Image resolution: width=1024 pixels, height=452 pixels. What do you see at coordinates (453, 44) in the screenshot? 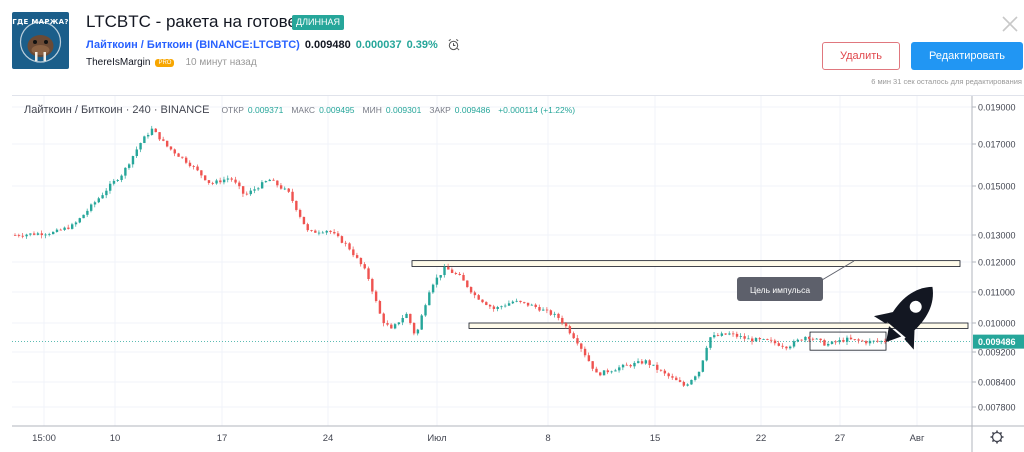
I see `alarm-clock-icon` at bounding box center [453, 44].